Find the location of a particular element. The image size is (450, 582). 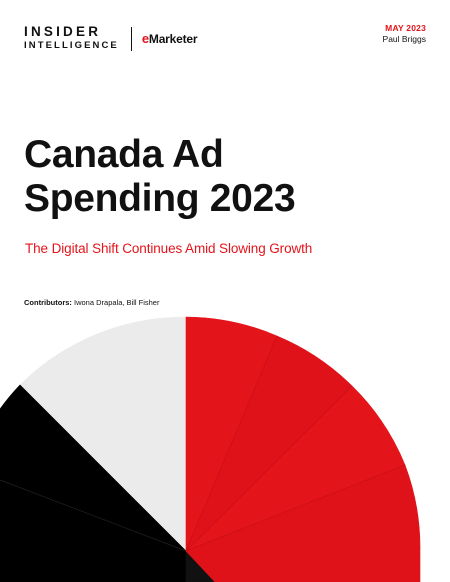

report-title-line-2: Spending 2023 is located at coordinates (160, 198).